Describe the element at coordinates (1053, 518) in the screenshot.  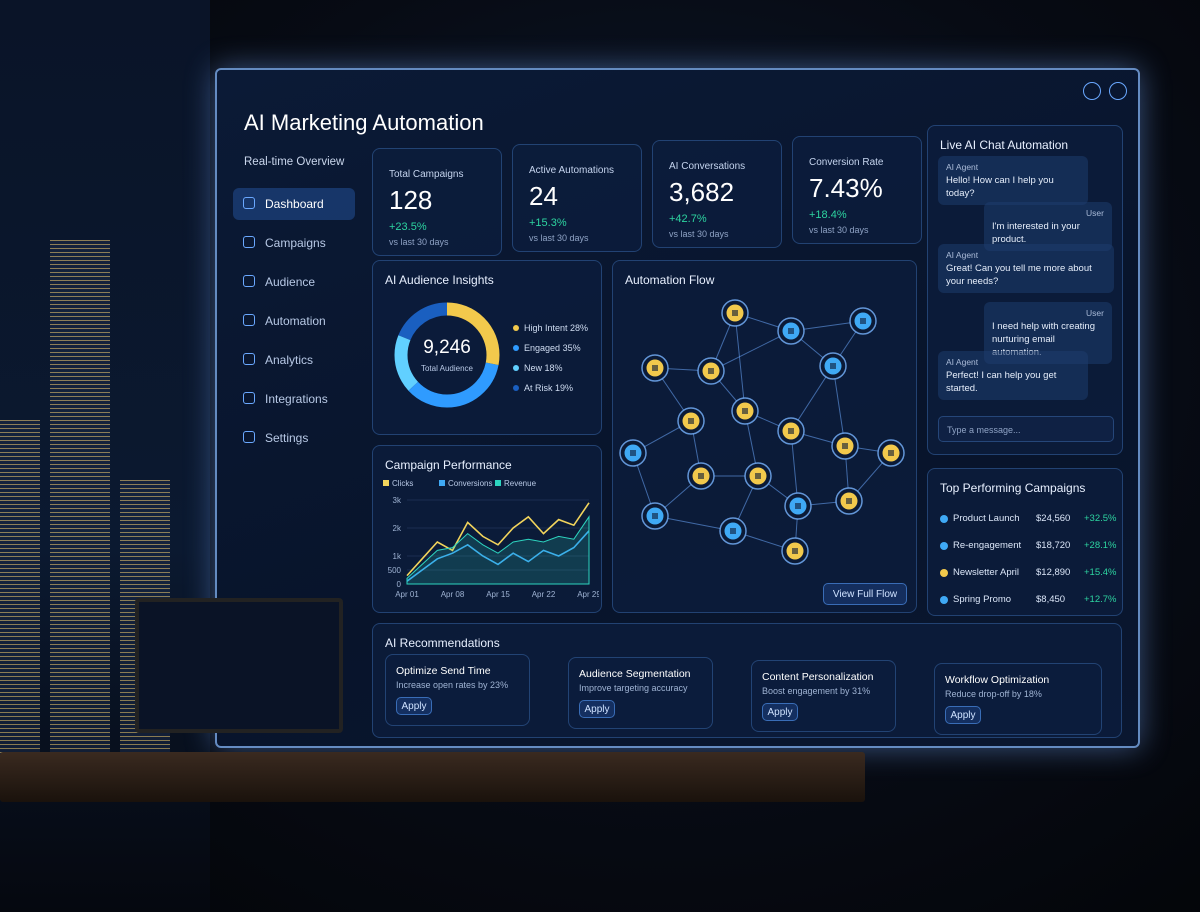
I see `campaign-revenue: $24,560` at that location.